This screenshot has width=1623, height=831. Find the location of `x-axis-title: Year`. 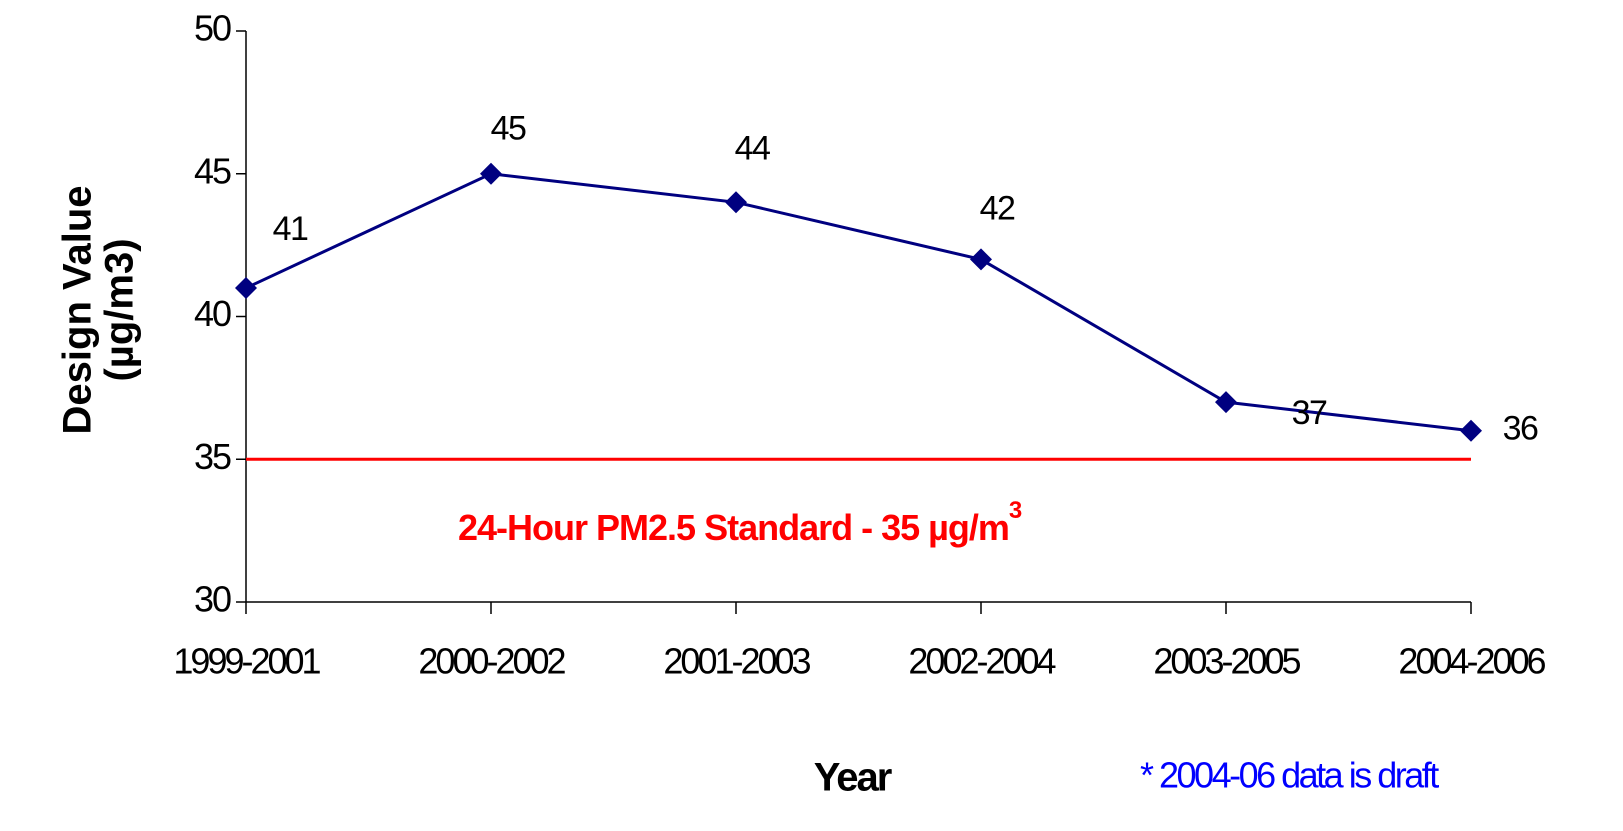

x-axis-title: Year is located at coordinates (853, 778).